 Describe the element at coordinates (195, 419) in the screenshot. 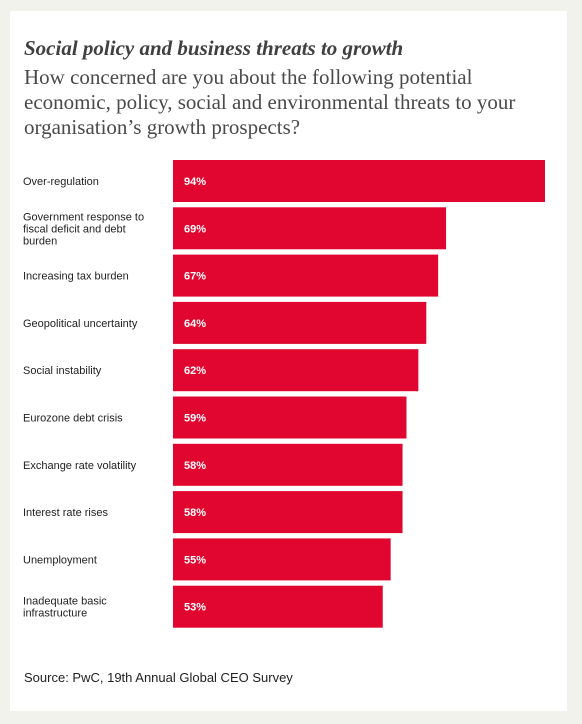

I see `bar-value-label: 59%` at that location.